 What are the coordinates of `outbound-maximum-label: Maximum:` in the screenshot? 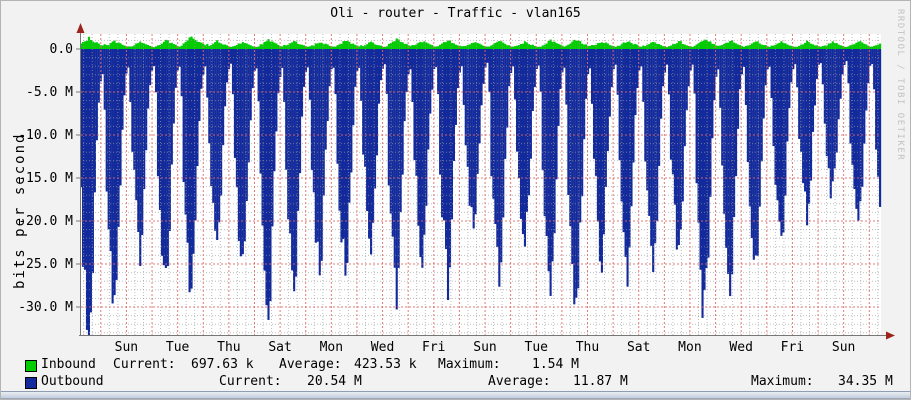 It's located at (782, 381).